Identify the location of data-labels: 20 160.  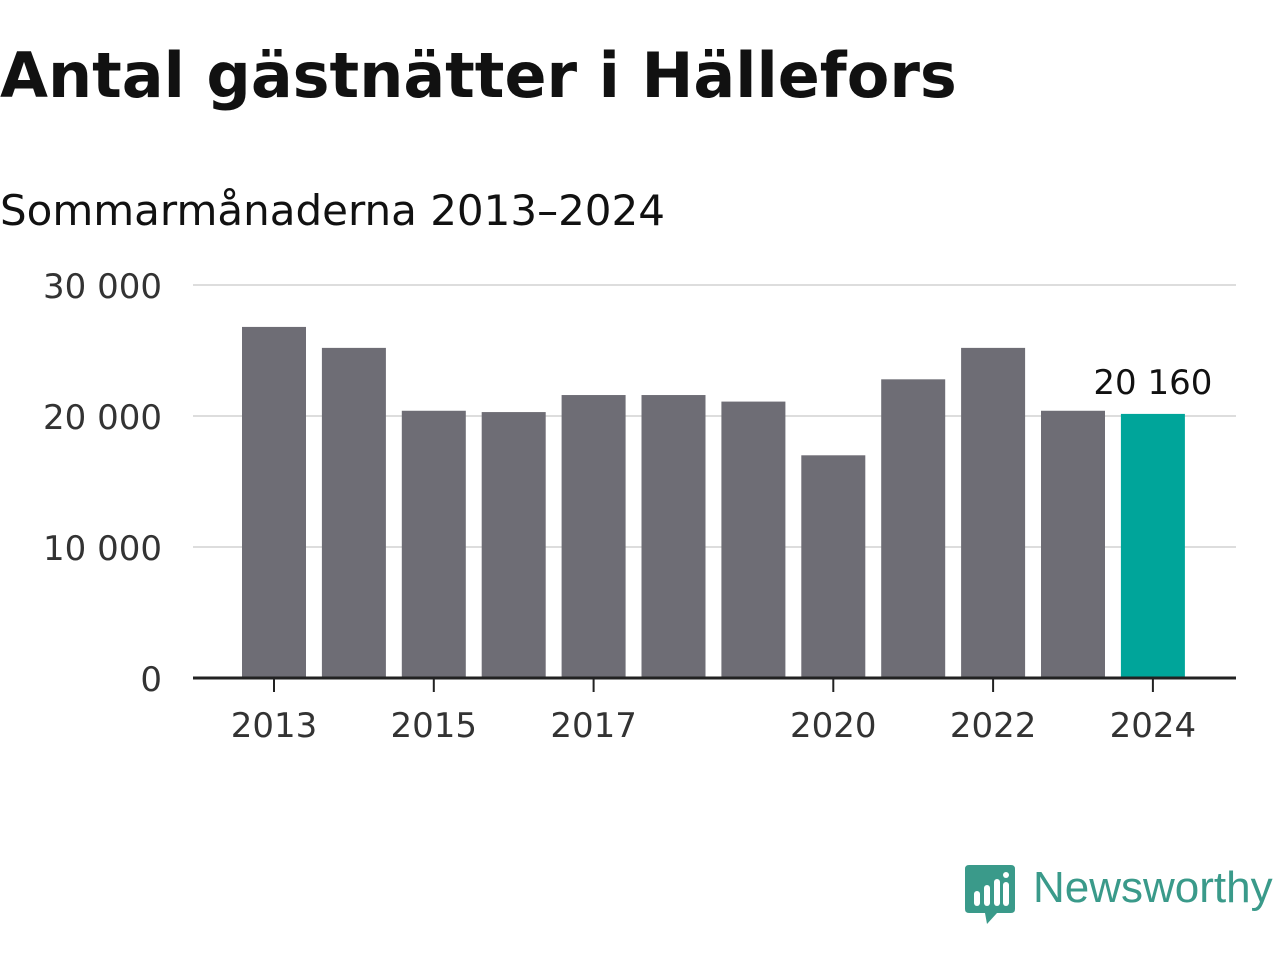
(1152, 383).